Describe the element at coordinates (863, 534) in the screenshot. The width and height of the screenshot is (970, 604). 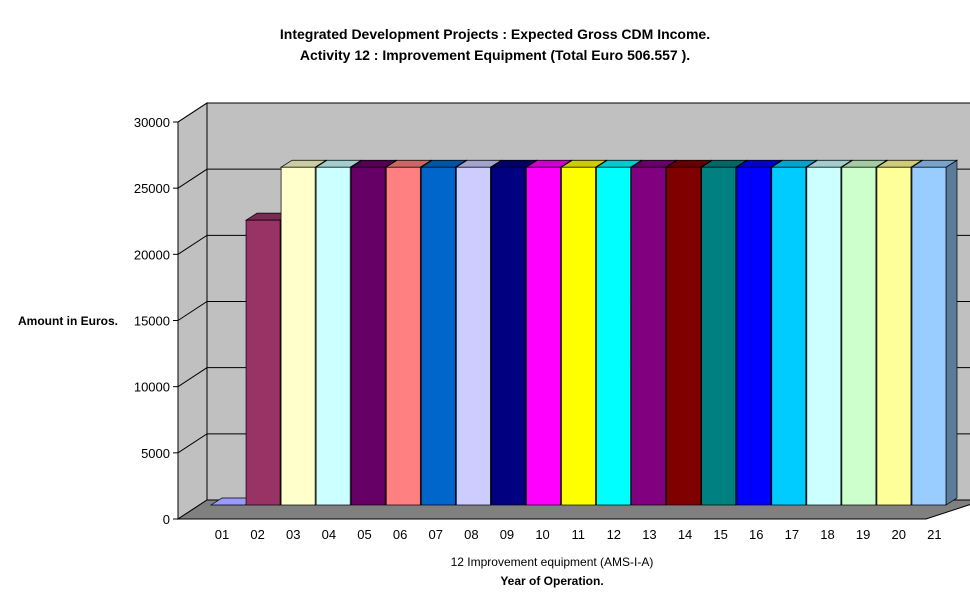
I see `x-tick-label: 19` at that location.